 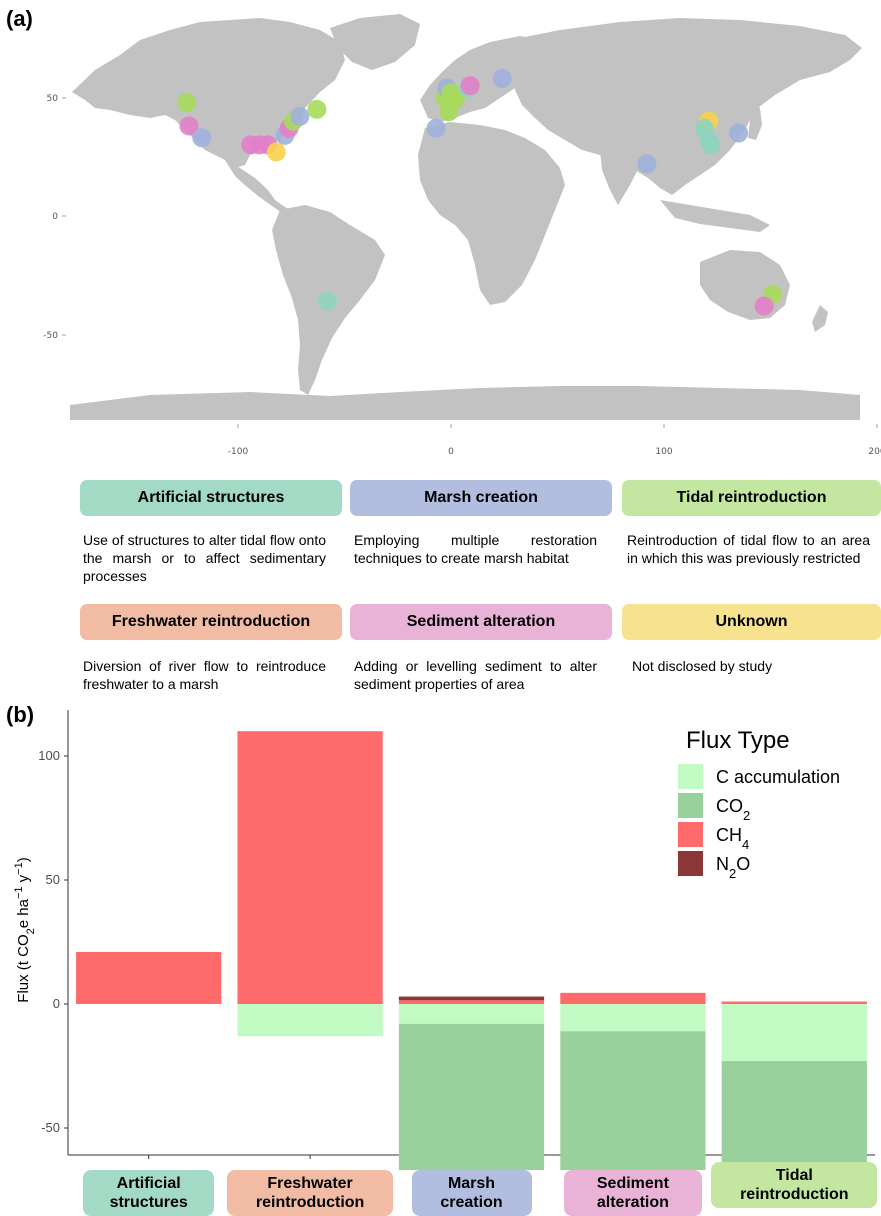 I want to click on central-america-landmass, so click(x=257, y=187).